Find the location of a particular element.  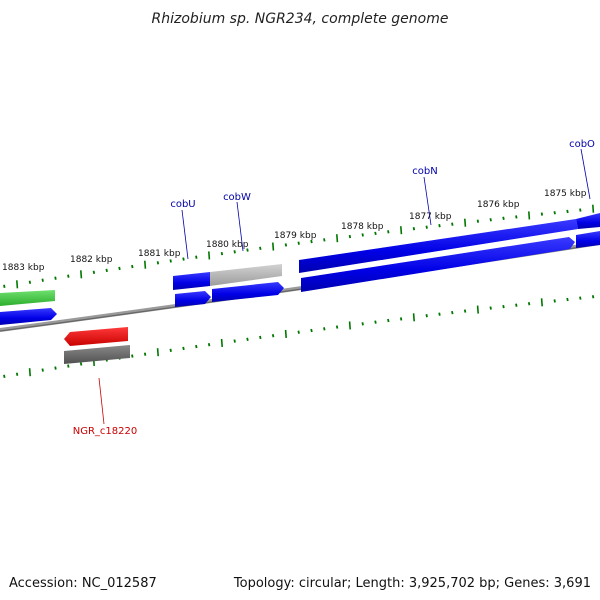

leader-NGR_c18220 is located at coordinates (101, 401).